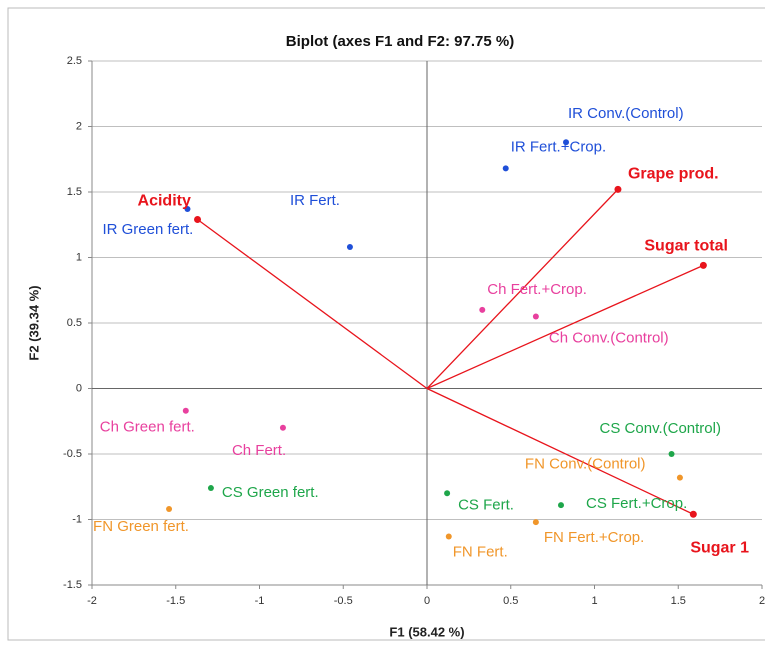 The width and height of the screenshot is (765, 647). What do you see at coordinates (260, 601) in the screenshot?
I see `x-tick-label: -1` at bounding box center [260, 601].